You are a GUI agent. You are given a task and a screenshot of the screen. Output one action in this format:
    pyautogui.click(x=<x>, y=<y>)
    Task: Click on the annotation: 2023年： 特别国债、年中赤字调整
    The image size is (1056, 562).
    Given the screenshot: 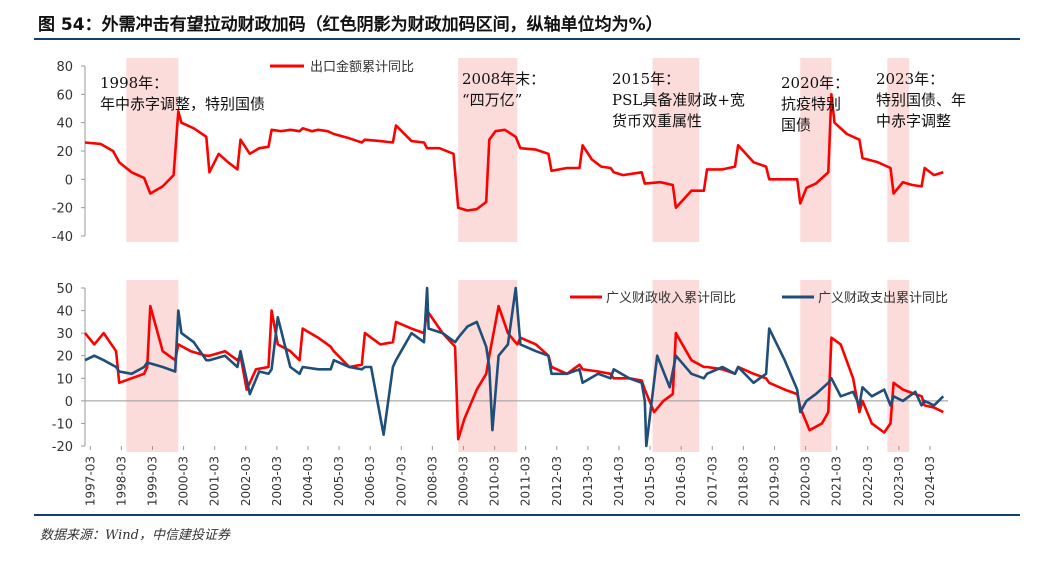 What is the action you would take?
    pyautogui.click(x=921, y=100)
    